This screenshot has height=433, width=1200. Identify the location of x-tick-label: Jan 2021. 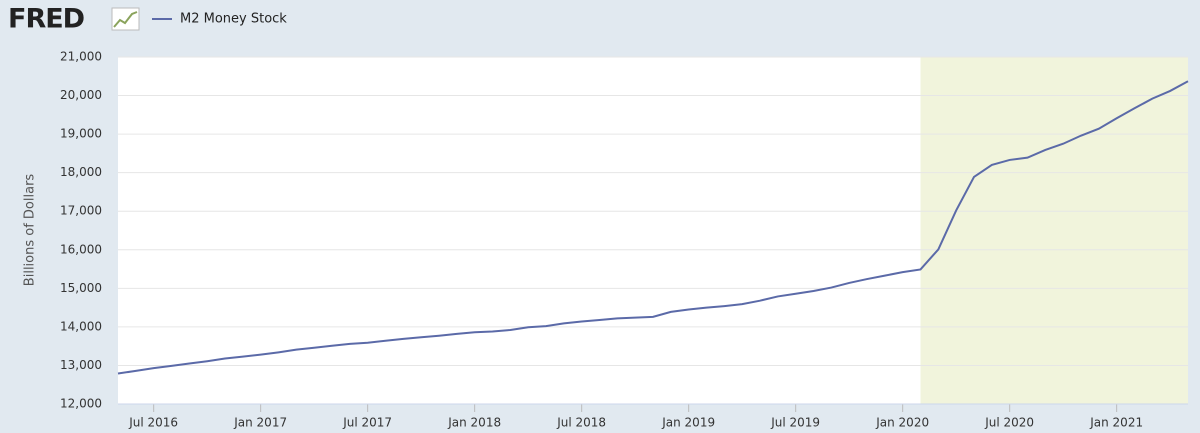
(1116, 423).